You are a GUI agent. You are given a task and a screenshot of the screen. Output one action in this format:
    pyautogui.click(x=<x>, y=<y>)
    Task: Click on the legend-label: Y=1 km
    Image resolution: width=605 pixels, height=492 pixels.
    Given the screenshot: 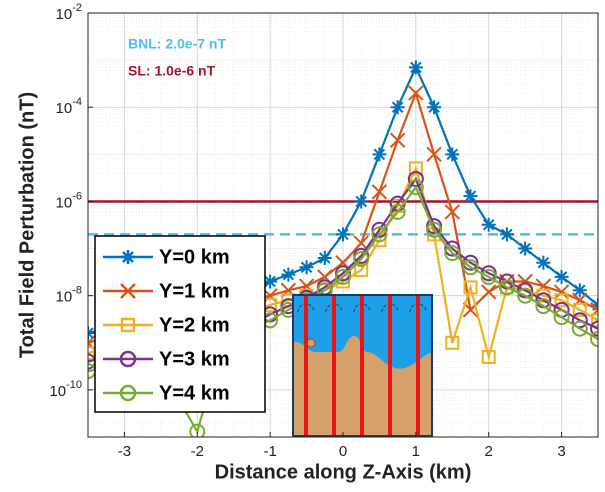 What is the action you would take?
    pyautogui.click(x=194, y=291)
    